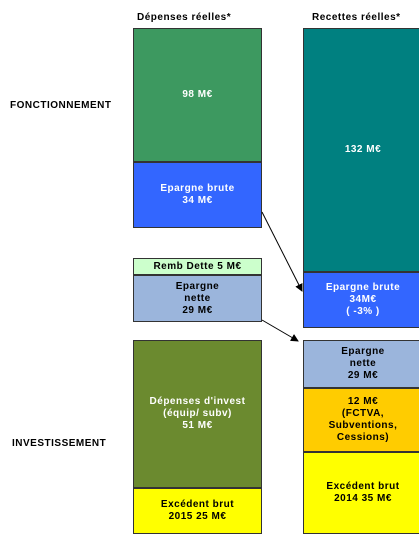 The height and width of the screenshot is (534, 419). What do you see at coordinates (363, 311) in the screenshot?
I see `box-text: ( -3% )` at bounding box center [363, 311].